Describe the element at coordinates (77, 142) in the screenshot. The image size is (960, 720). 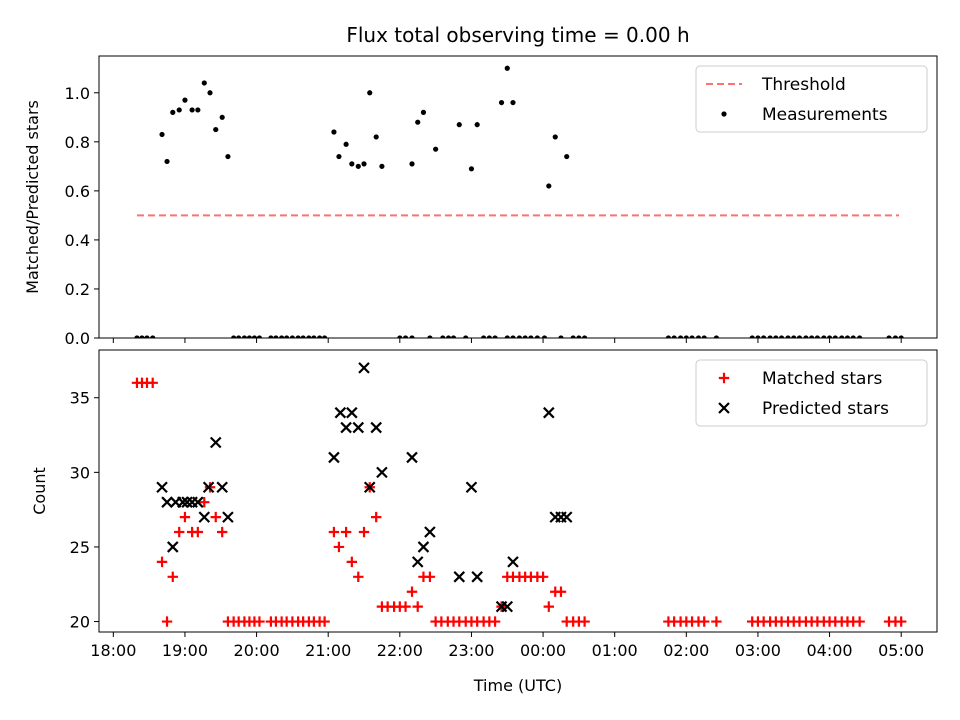
I see `y-tick-label: 0.8` at that location.